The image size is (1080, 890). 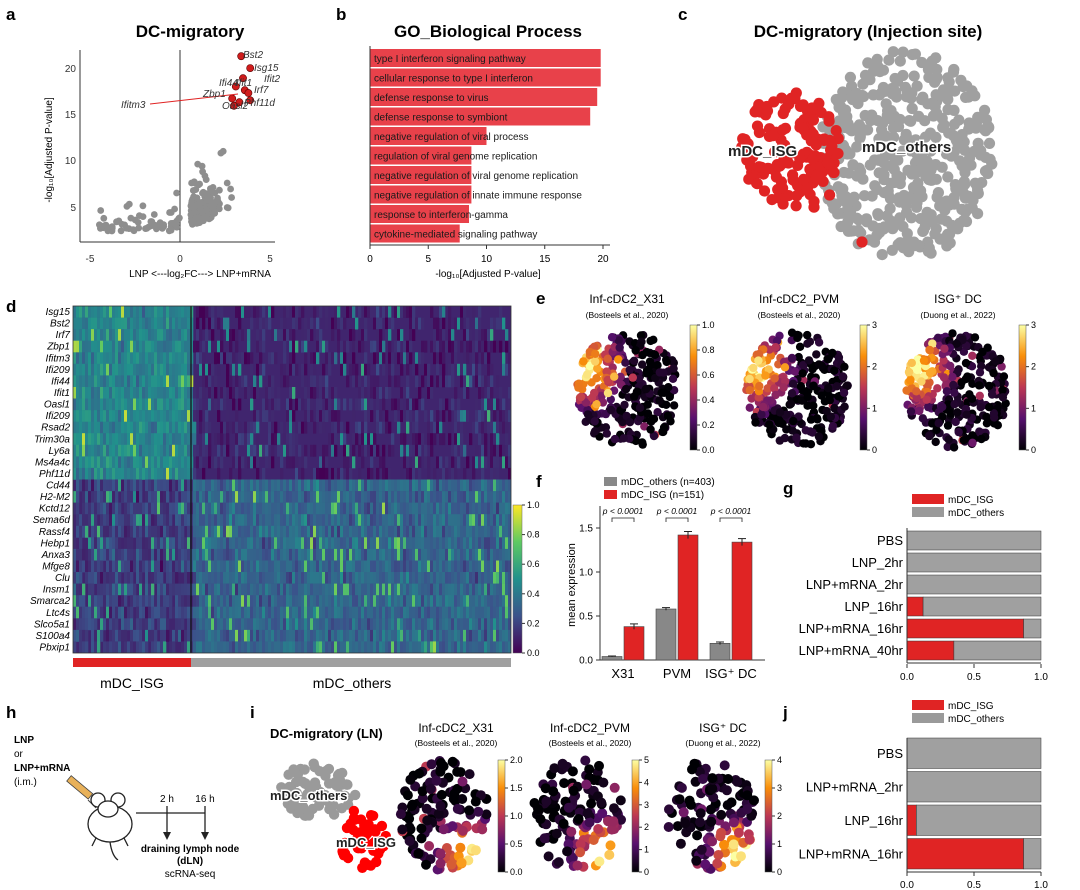 What do you see at coordinates (52, 520) in the screenshot?
I see `heatmap-gene-label: Sema6d` at bounding box center [52, 520].